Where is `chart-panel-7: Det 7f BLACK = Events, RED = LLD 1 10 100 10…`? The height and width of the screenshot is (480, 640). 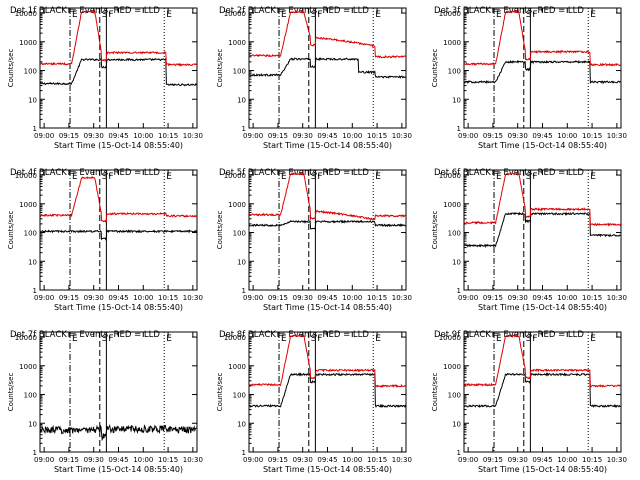
chart-panel-7: Det 7f BLACK = Events, RED = LLD 1 10 100 10… is located at coordinates (105, 402).